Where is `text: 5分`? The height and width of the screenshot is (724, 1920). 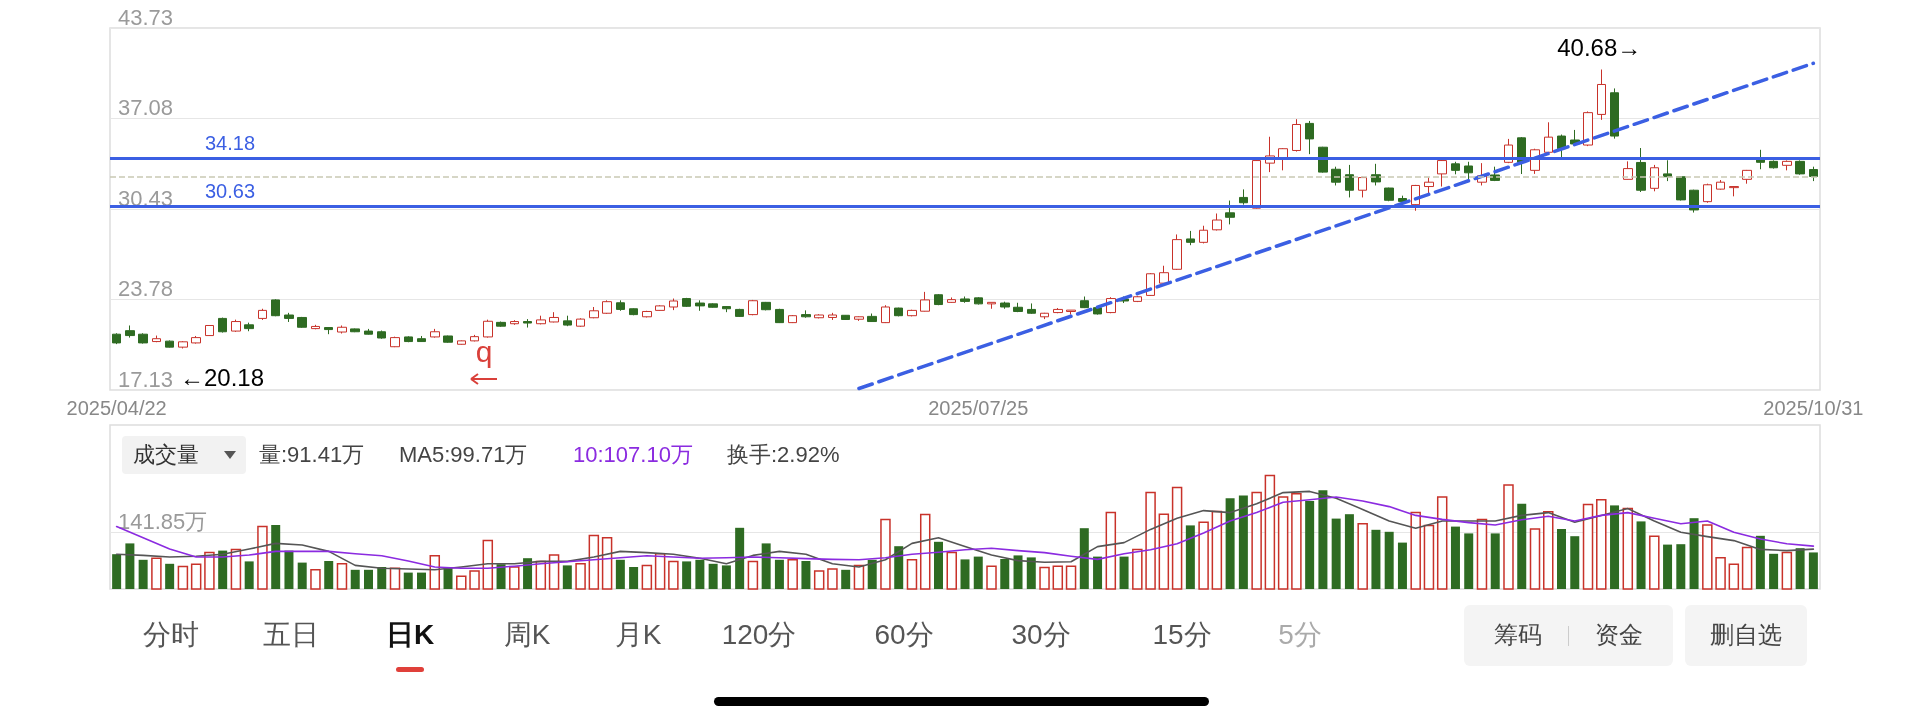 text: 5分 is located at coordinates (1300, 634).